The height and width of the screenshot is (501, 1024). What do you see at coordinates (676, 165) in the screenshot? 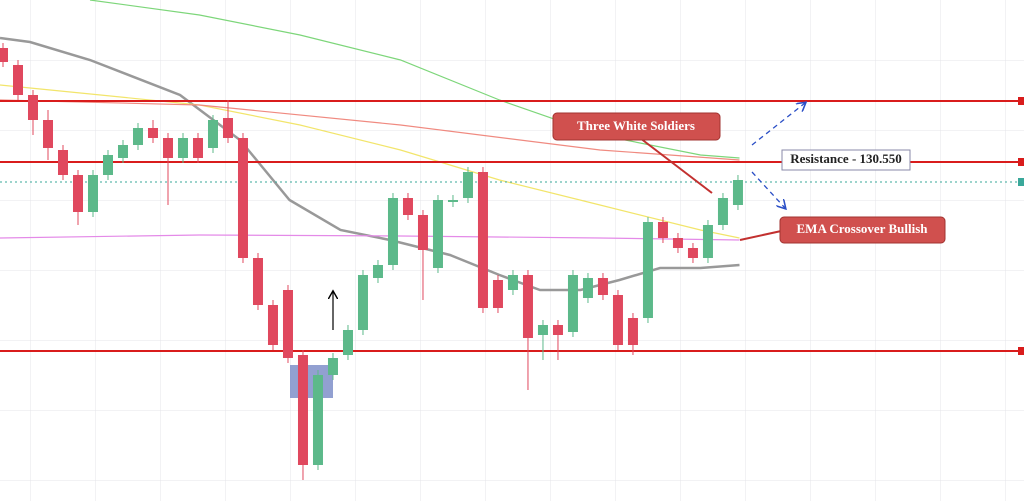
I see `pointer` at bounding box center [676, 165].